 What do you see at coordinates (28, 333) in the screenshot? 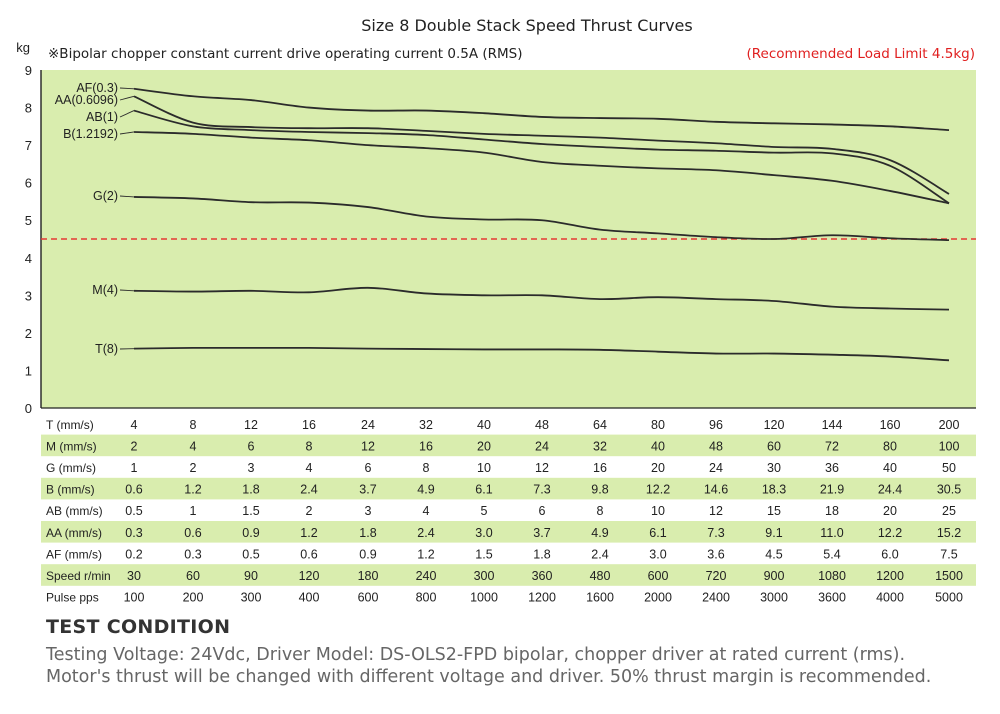
I see `y-tick-label: 2` at bounding box center [28, 333].